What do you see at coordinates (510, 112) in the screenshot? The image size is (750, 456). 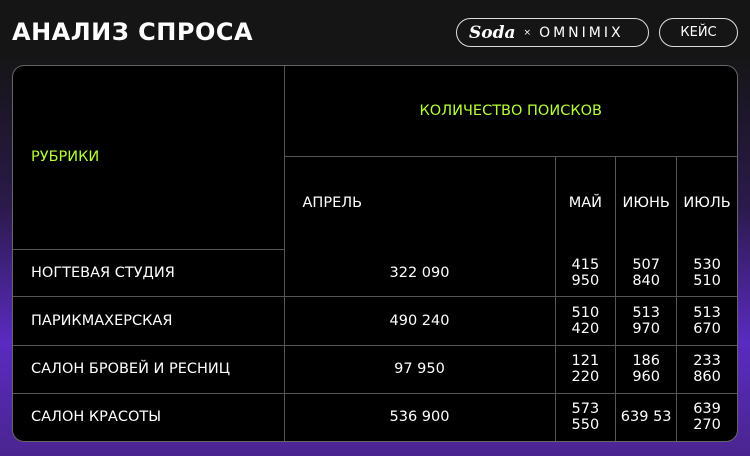 I see `searches-header: КОЛИЧЕСТВО ПОИСКОВ` at bounding box center [510, 112].